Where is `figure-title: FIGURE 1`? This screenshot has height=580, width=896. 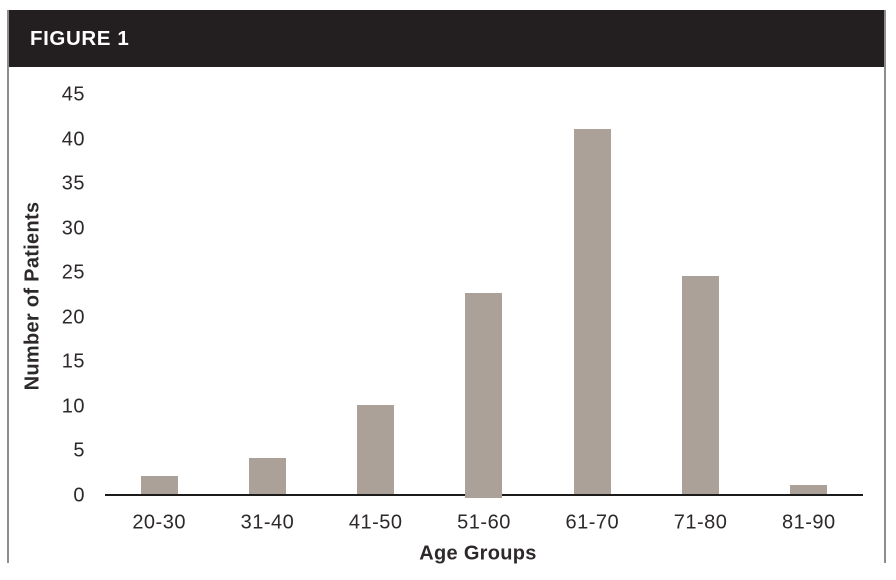 figure-title: FIGURE 1 is located at coordinates (80, 38).